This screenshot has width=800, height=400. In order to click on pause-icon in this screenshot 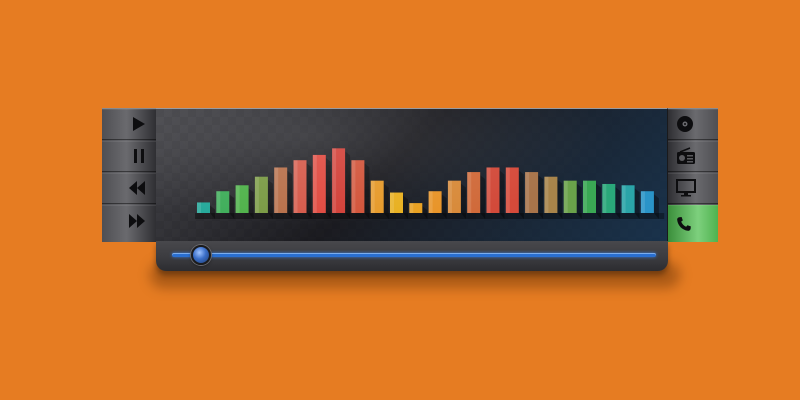, I will do `click(139, 156)`.